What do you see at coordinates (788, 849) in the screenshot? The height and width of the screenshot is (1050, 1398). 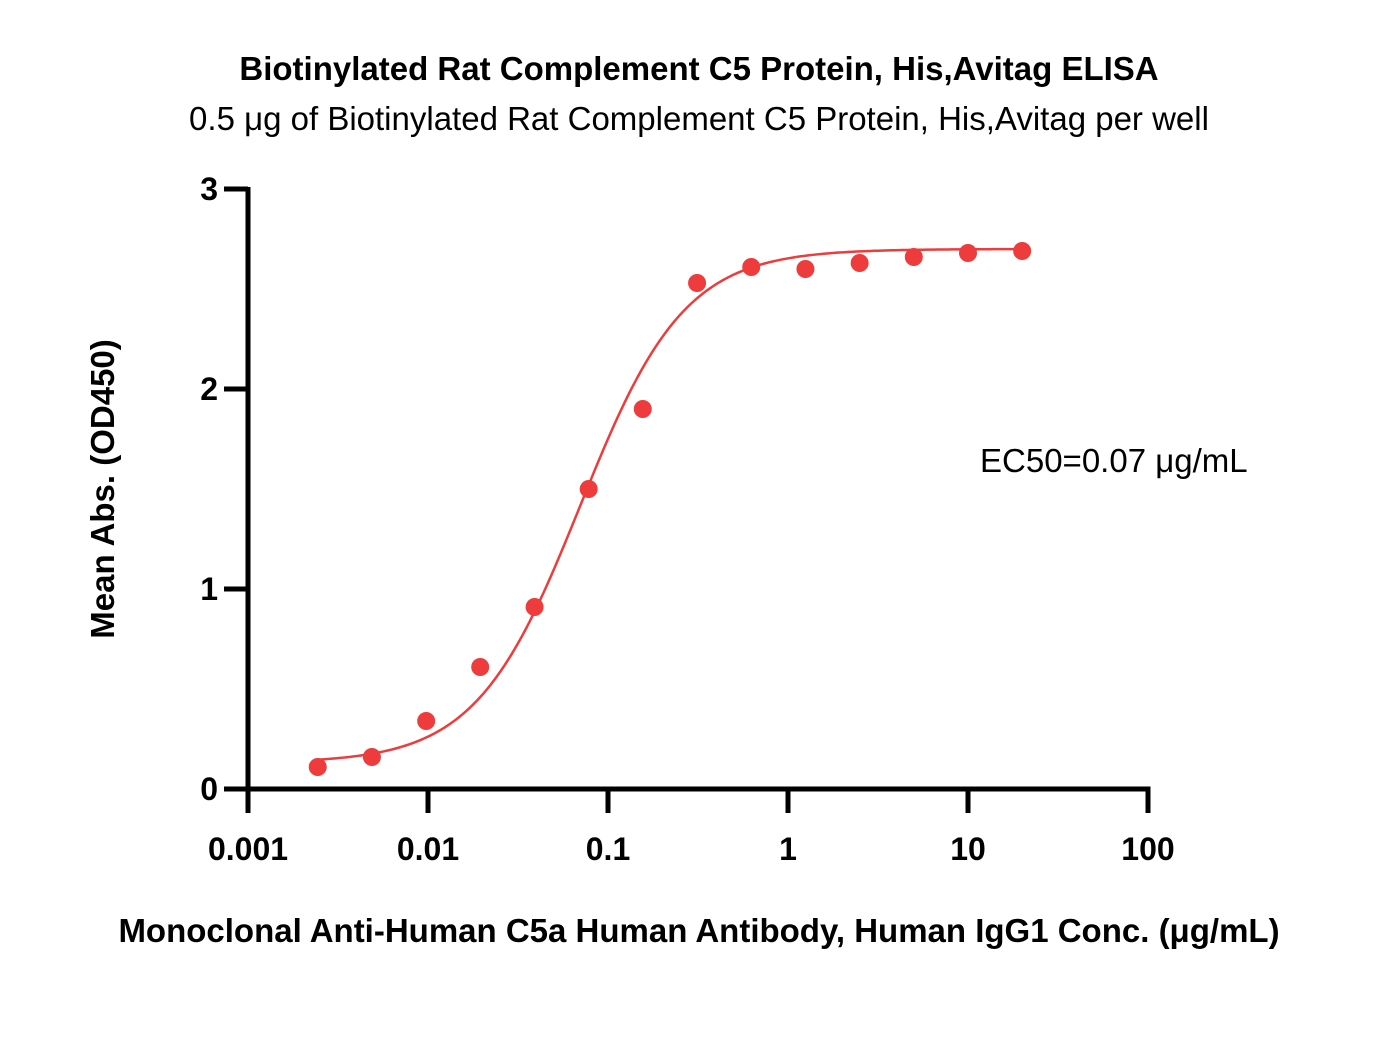 I see `x-tick-label: 1` at bounding box center [788, 849].